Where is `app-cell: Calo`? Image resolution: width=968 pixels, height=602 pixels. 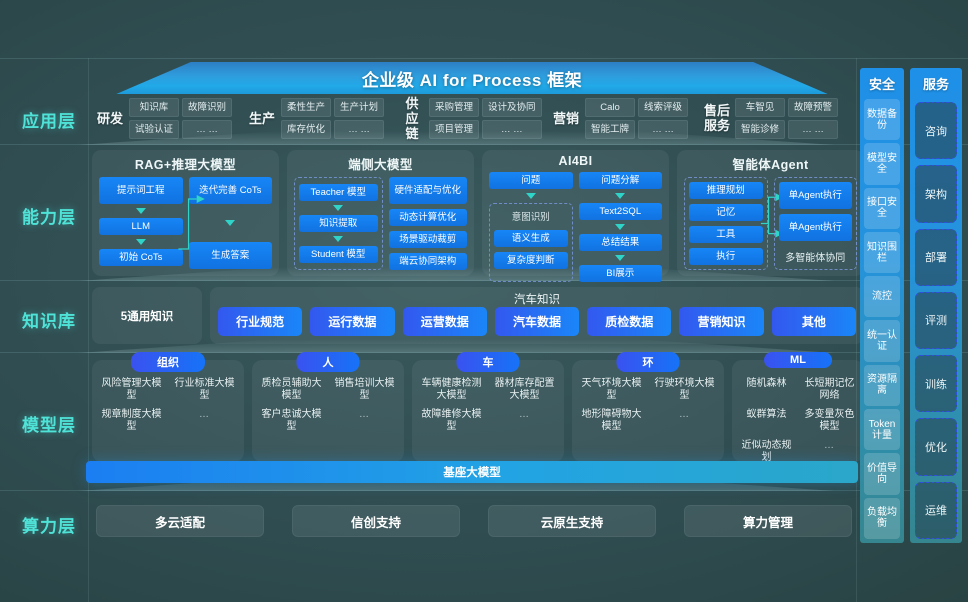 app-cell: Calo is located at coordinates (610, 107).